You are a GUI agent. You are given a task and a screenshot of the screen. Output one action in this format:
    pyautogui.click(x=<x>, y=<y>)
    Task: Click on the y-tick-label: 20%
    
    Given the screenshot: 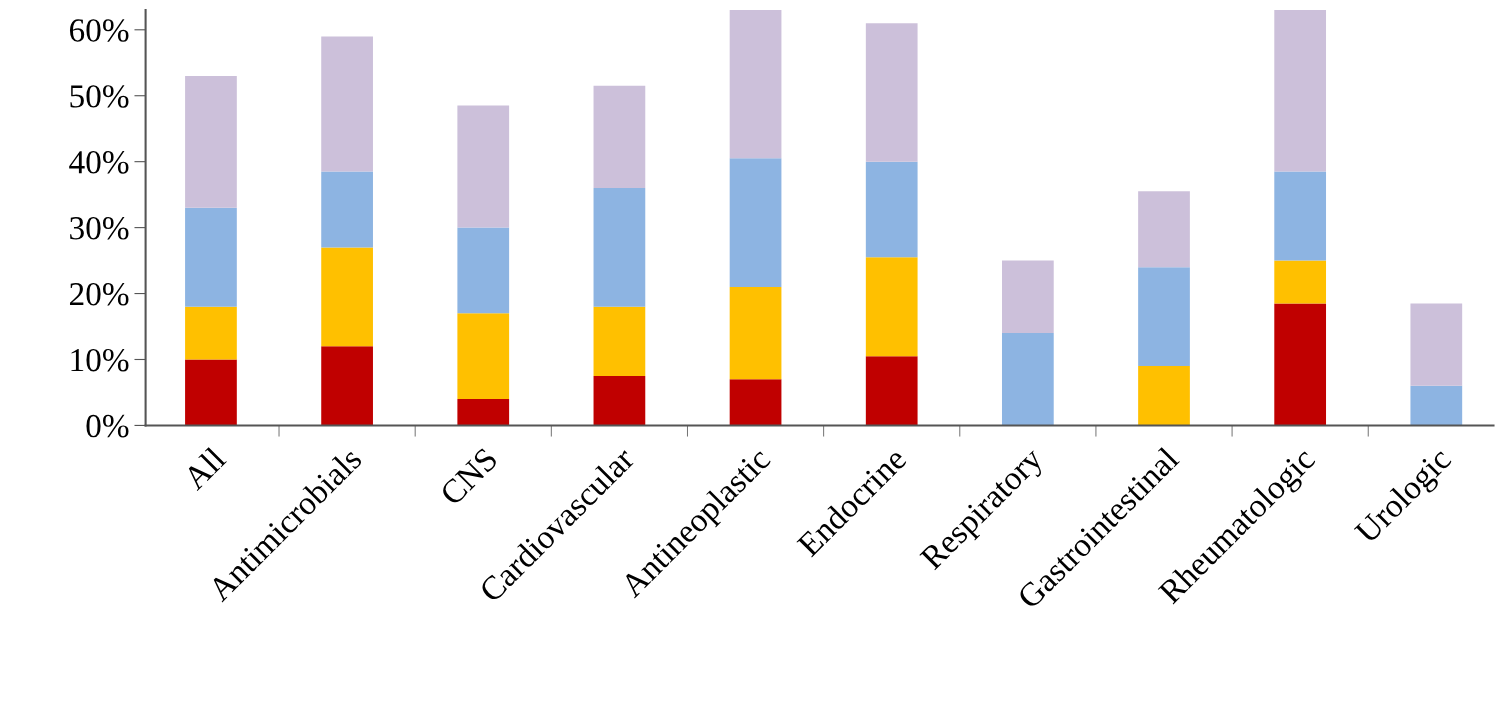 What is the action you would take?
    pyautogui.click(x=99, y=294)
    